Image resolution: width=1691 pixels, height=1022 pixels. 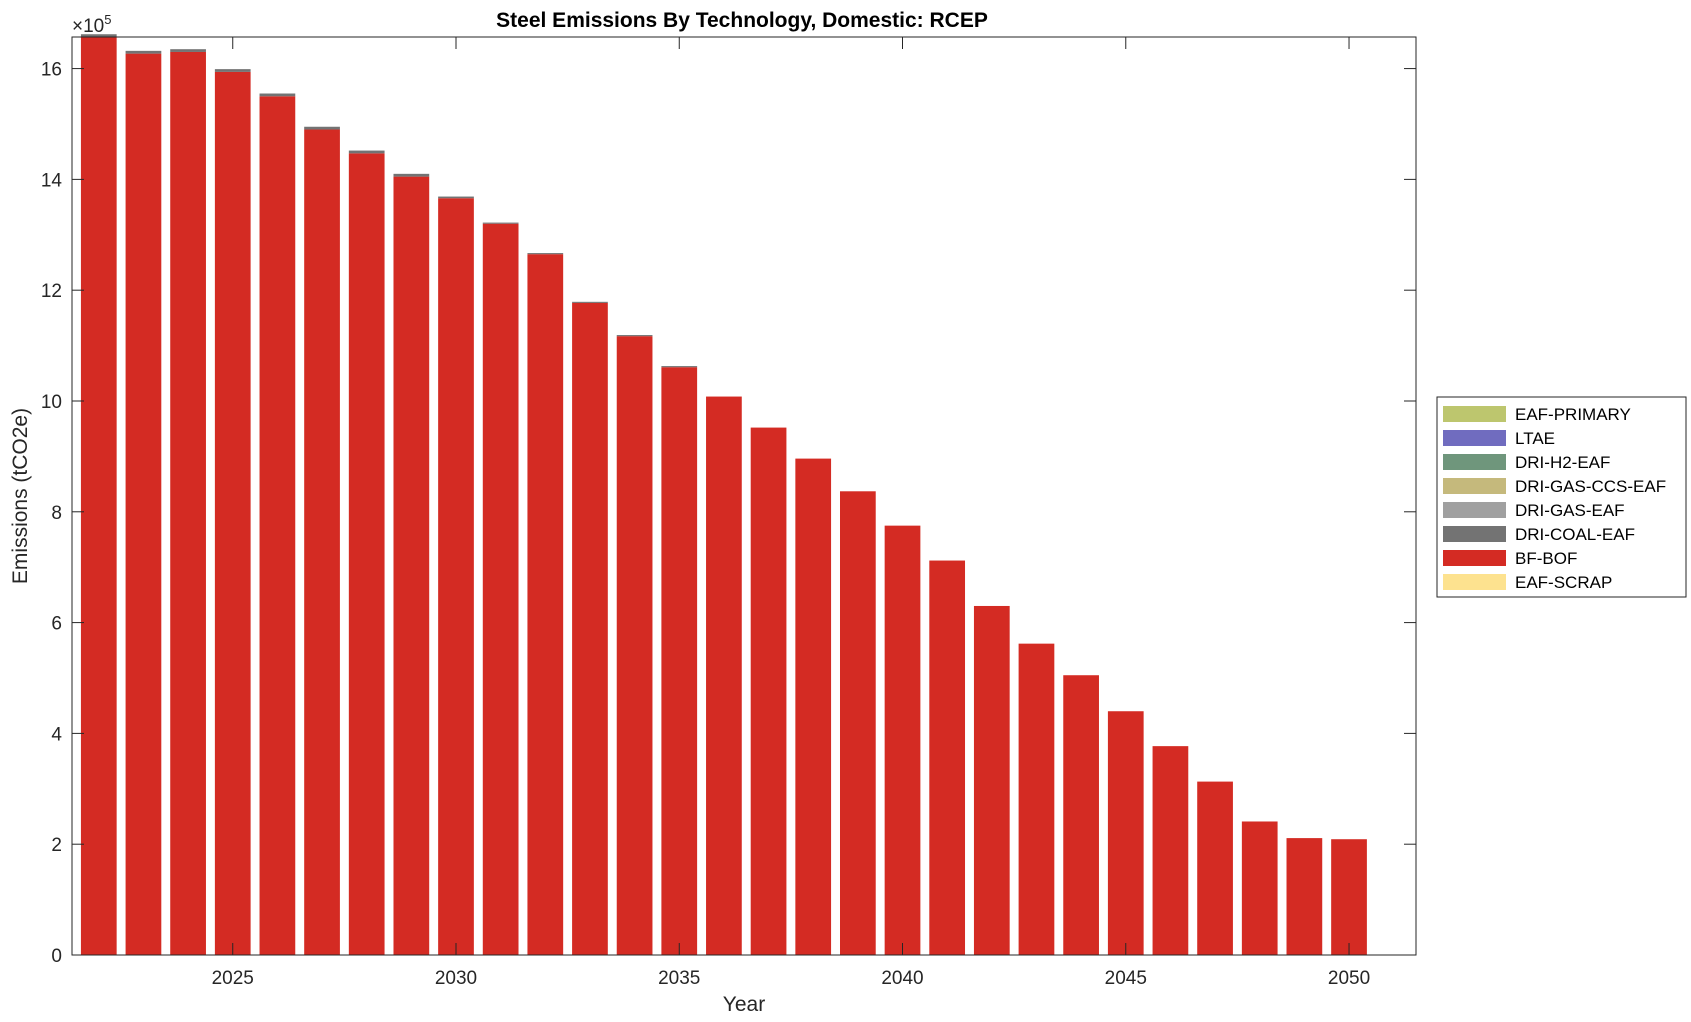 I want to click on x-tick-label: 2025, so click(x=233, y=978).